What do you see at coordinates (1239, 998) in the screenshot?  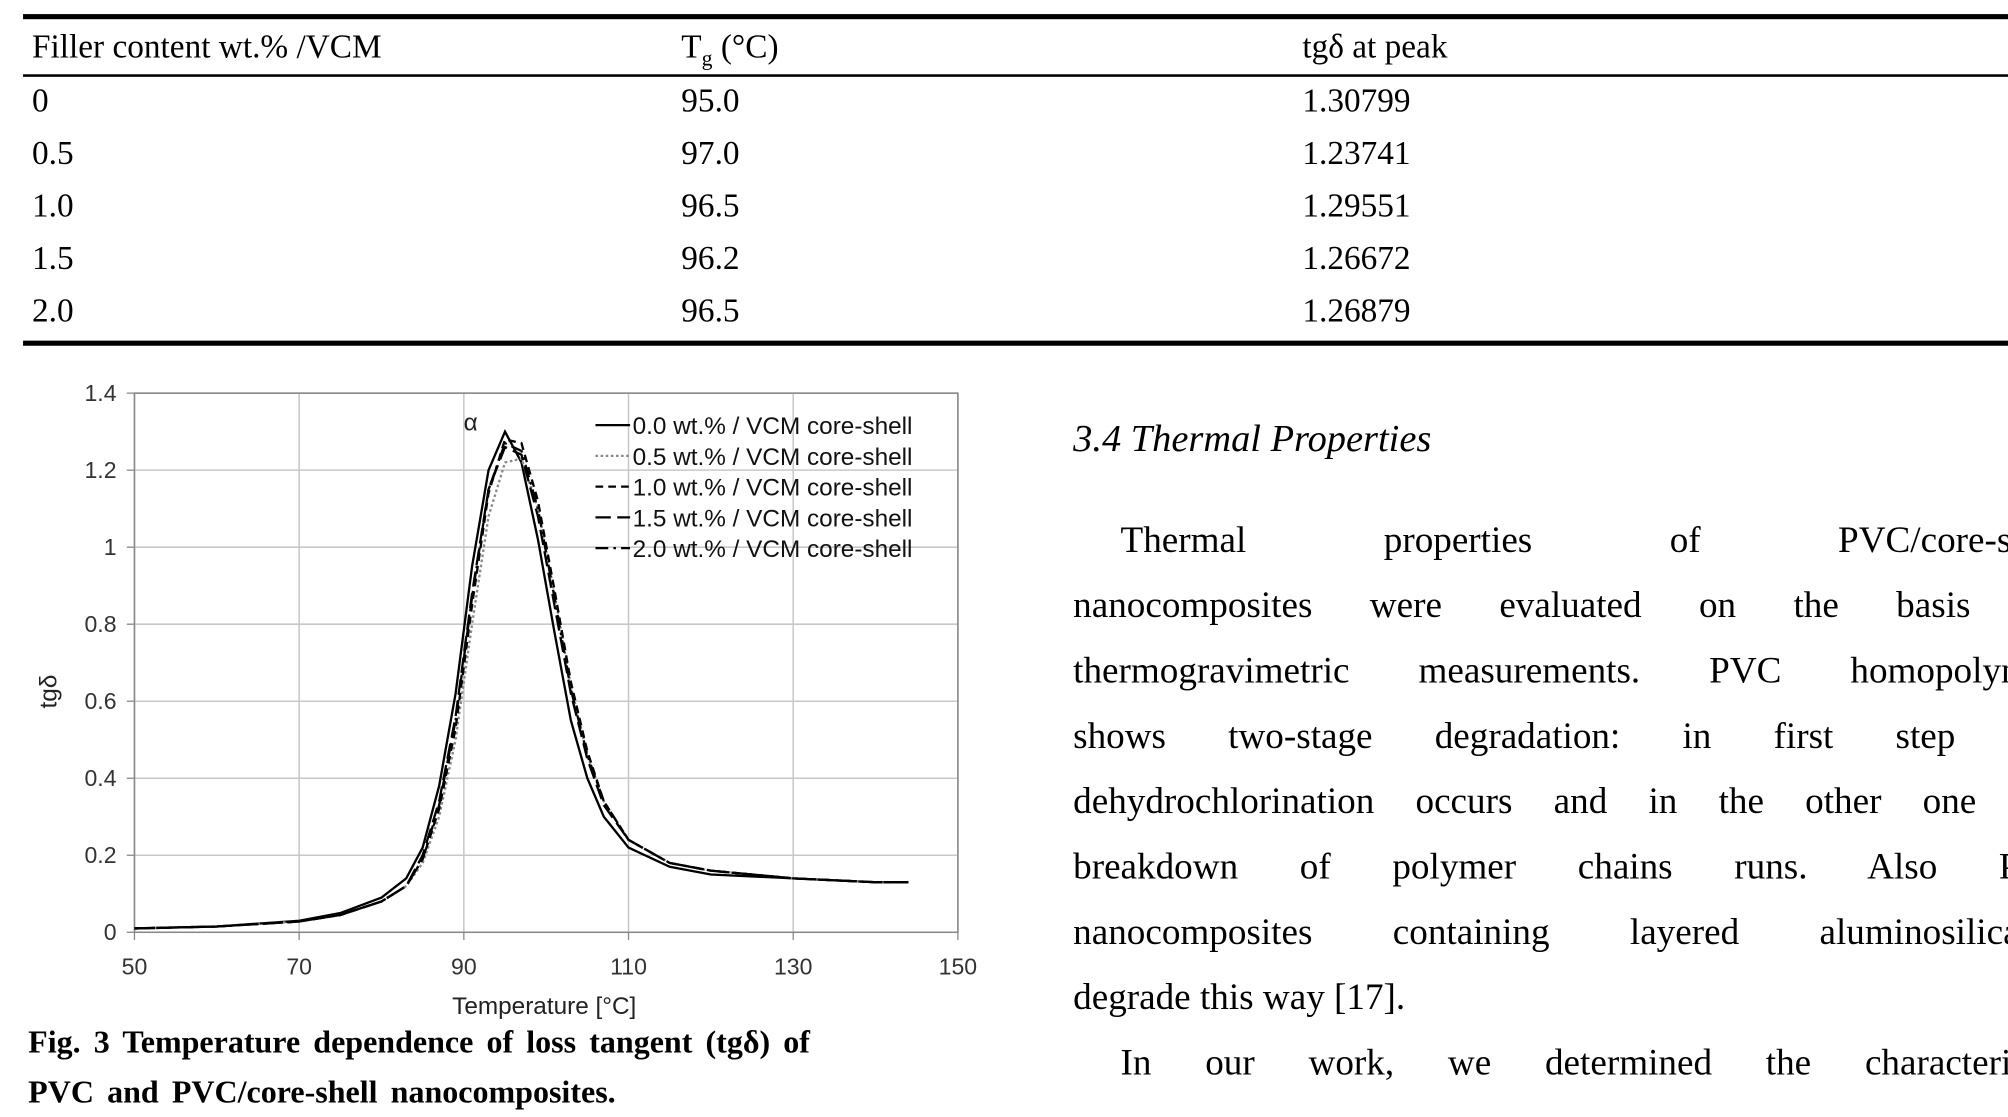 I see `text-line: degrade this way [17].` at bounding box center [1239, 998].